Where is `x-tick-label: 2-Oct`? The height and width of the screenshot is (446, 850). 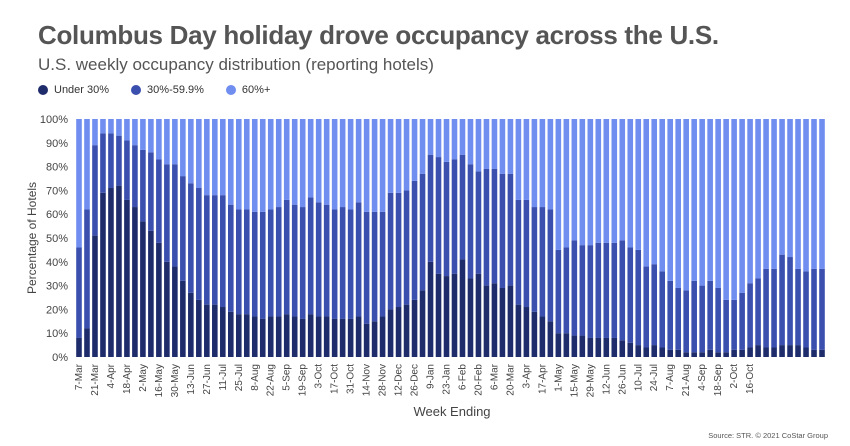
x-tick-label: 2-Oct is located at coordinates (734, 376).